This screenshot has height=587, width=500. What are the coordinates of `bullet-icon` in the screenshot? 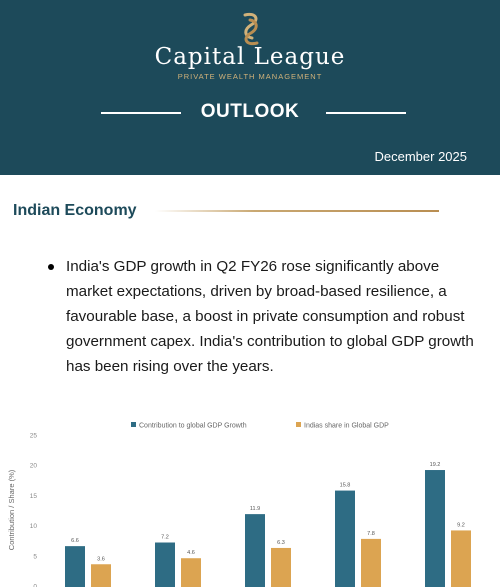 It's located at (51, 267).